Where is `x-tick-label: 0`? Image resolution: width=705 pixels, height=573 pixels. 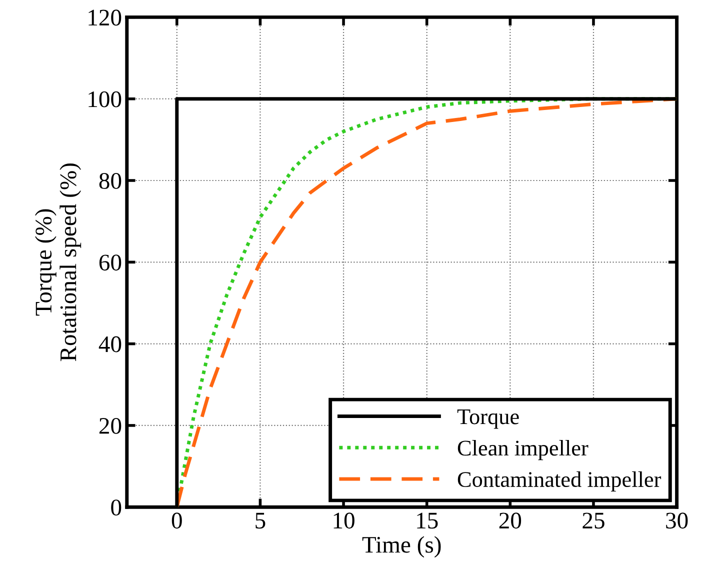
x-tick-label: 0 is located at coordinates (177, 520).